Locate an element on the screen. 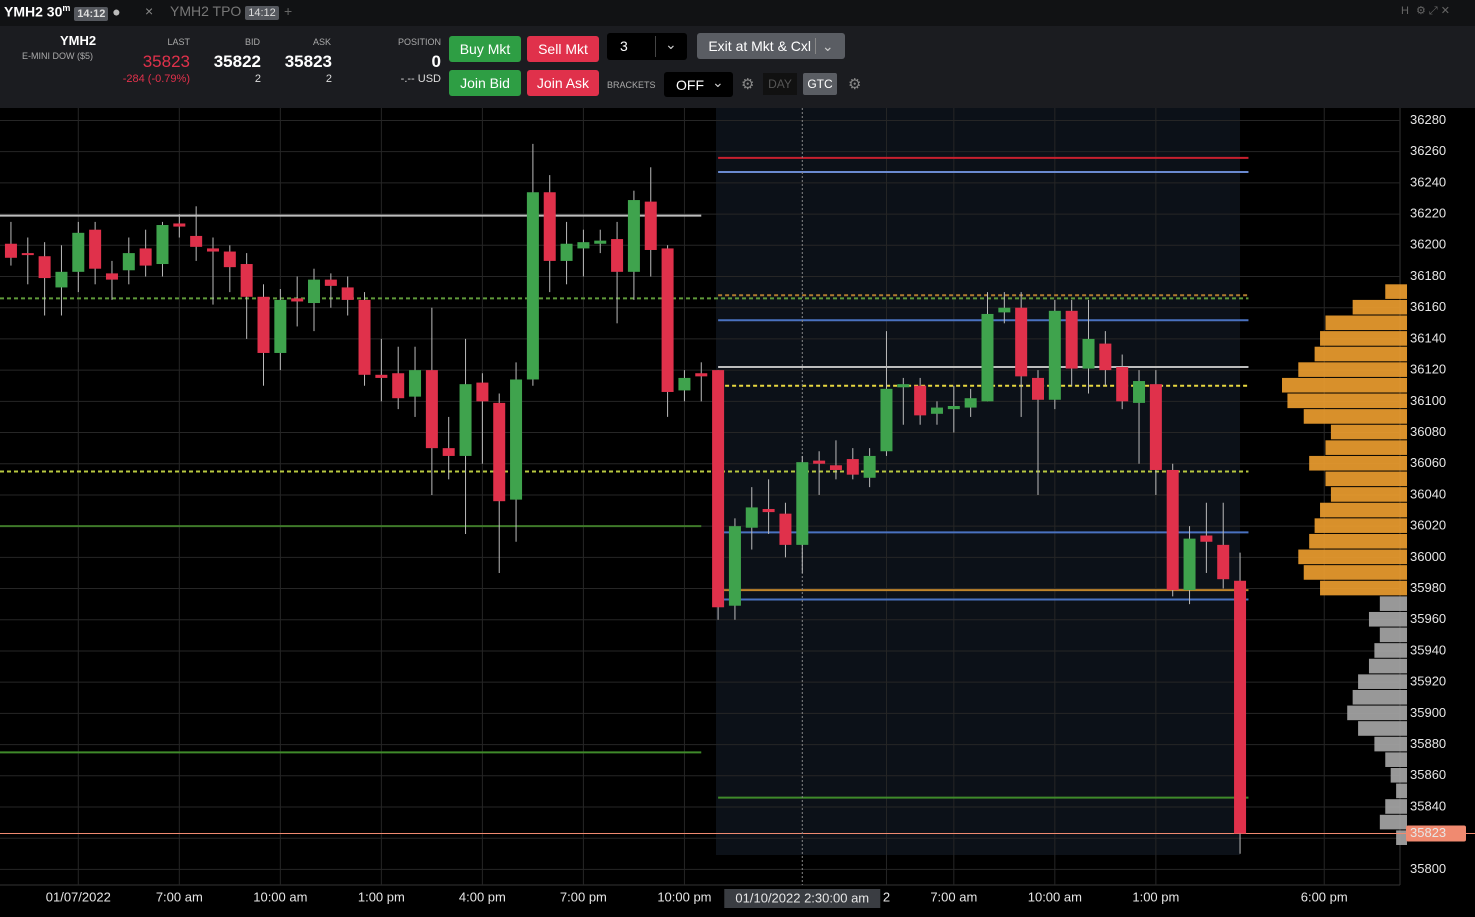 The image size is (1475, 917). change: -284 (-0.79%) is located at coordinates (156, 79).